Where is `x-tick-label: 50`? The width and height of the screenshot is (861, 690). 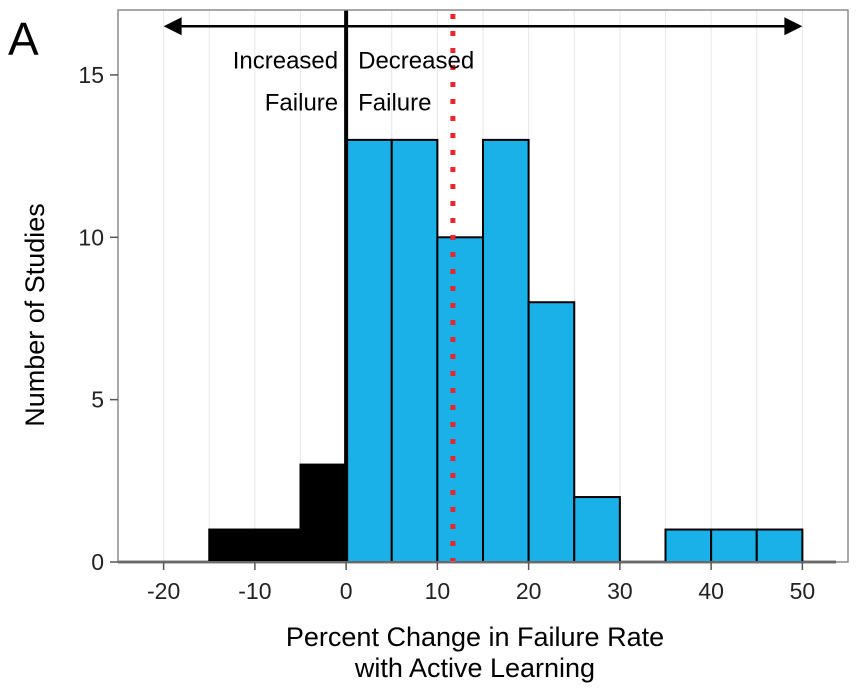
x-tick-label: 50 is located at coordinates (803, 591).